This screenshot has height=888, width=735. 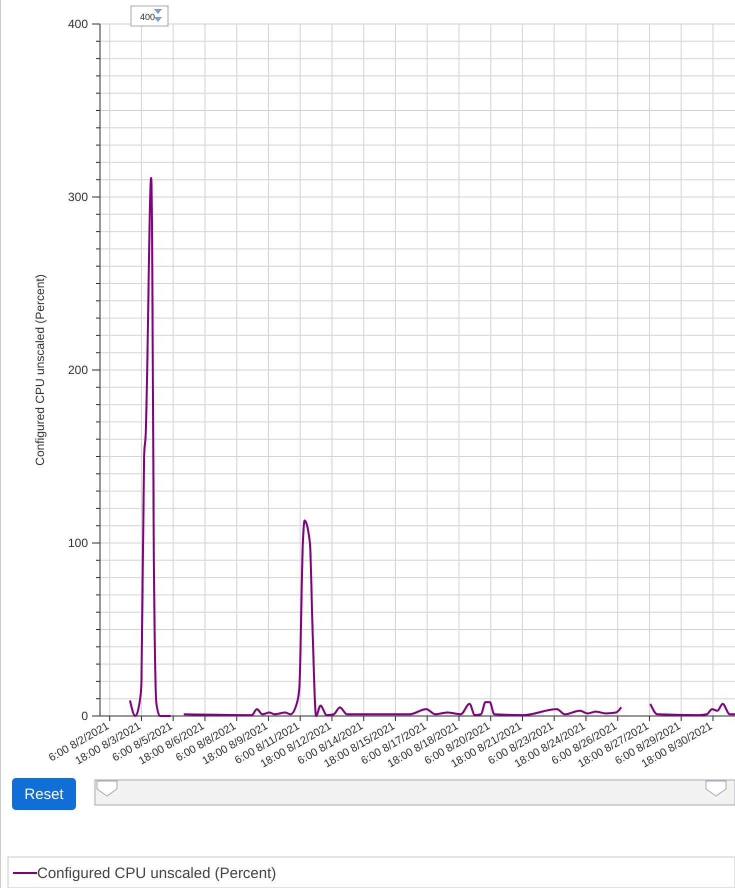 What do you see at coordinates (44, 794) in the screenshot?
I see `reset-button: Reset` at bounding box center [44, 794].